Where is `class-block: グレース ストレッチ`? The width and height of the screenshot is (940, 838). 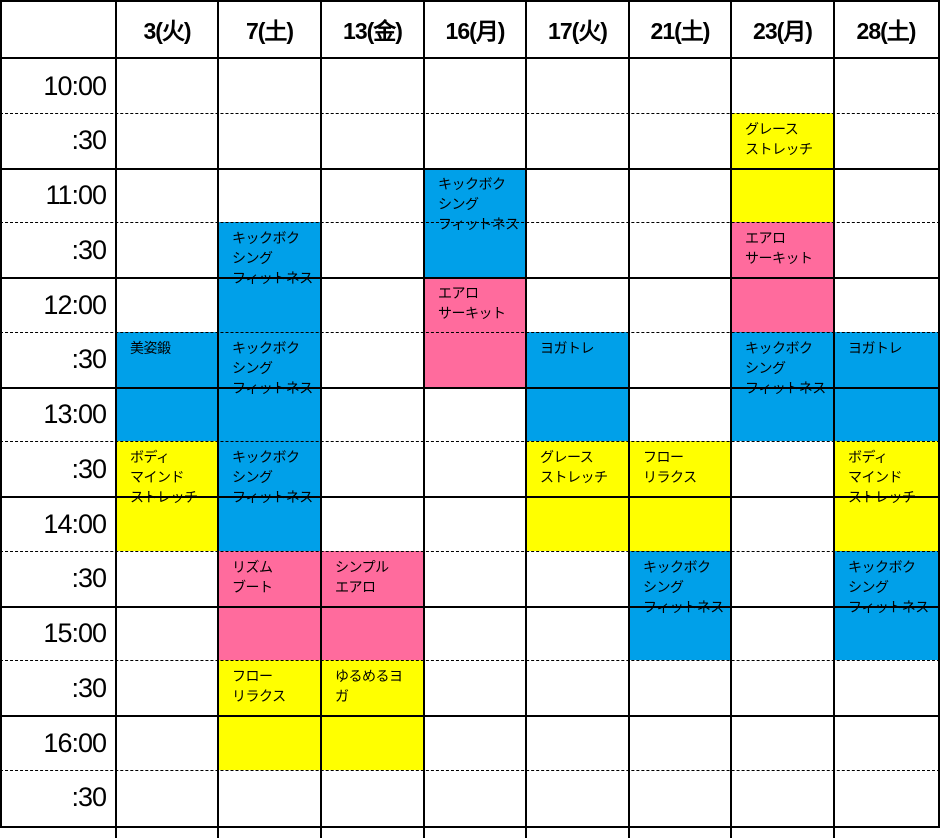
class-block: グレース ストレッチ is located at coordinates (782, 167).